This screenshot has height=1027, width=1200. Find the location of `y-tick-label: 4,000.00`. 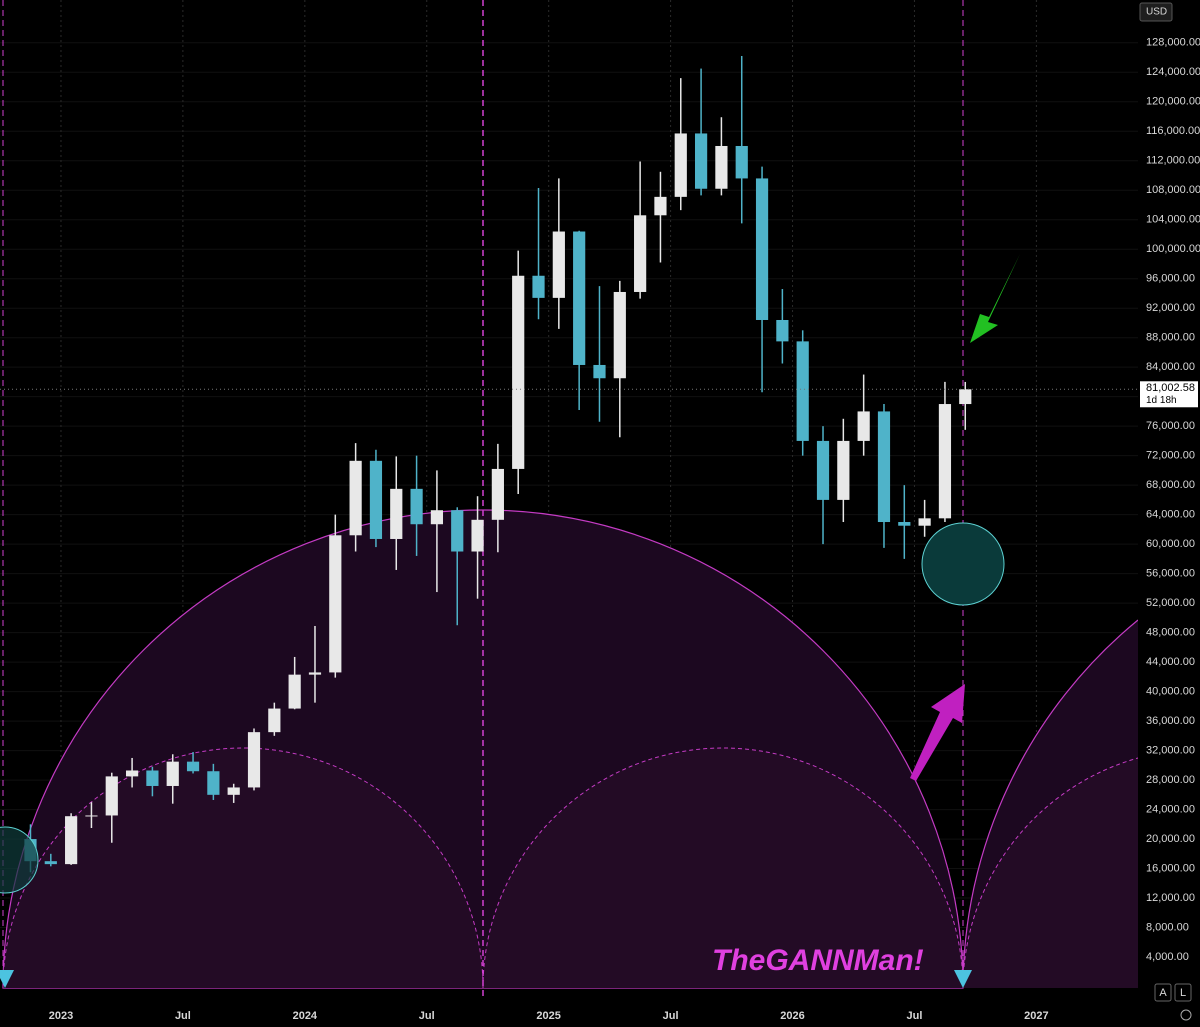

y-tick-label: 4,000.00 is located at coordinates (1167, 957).